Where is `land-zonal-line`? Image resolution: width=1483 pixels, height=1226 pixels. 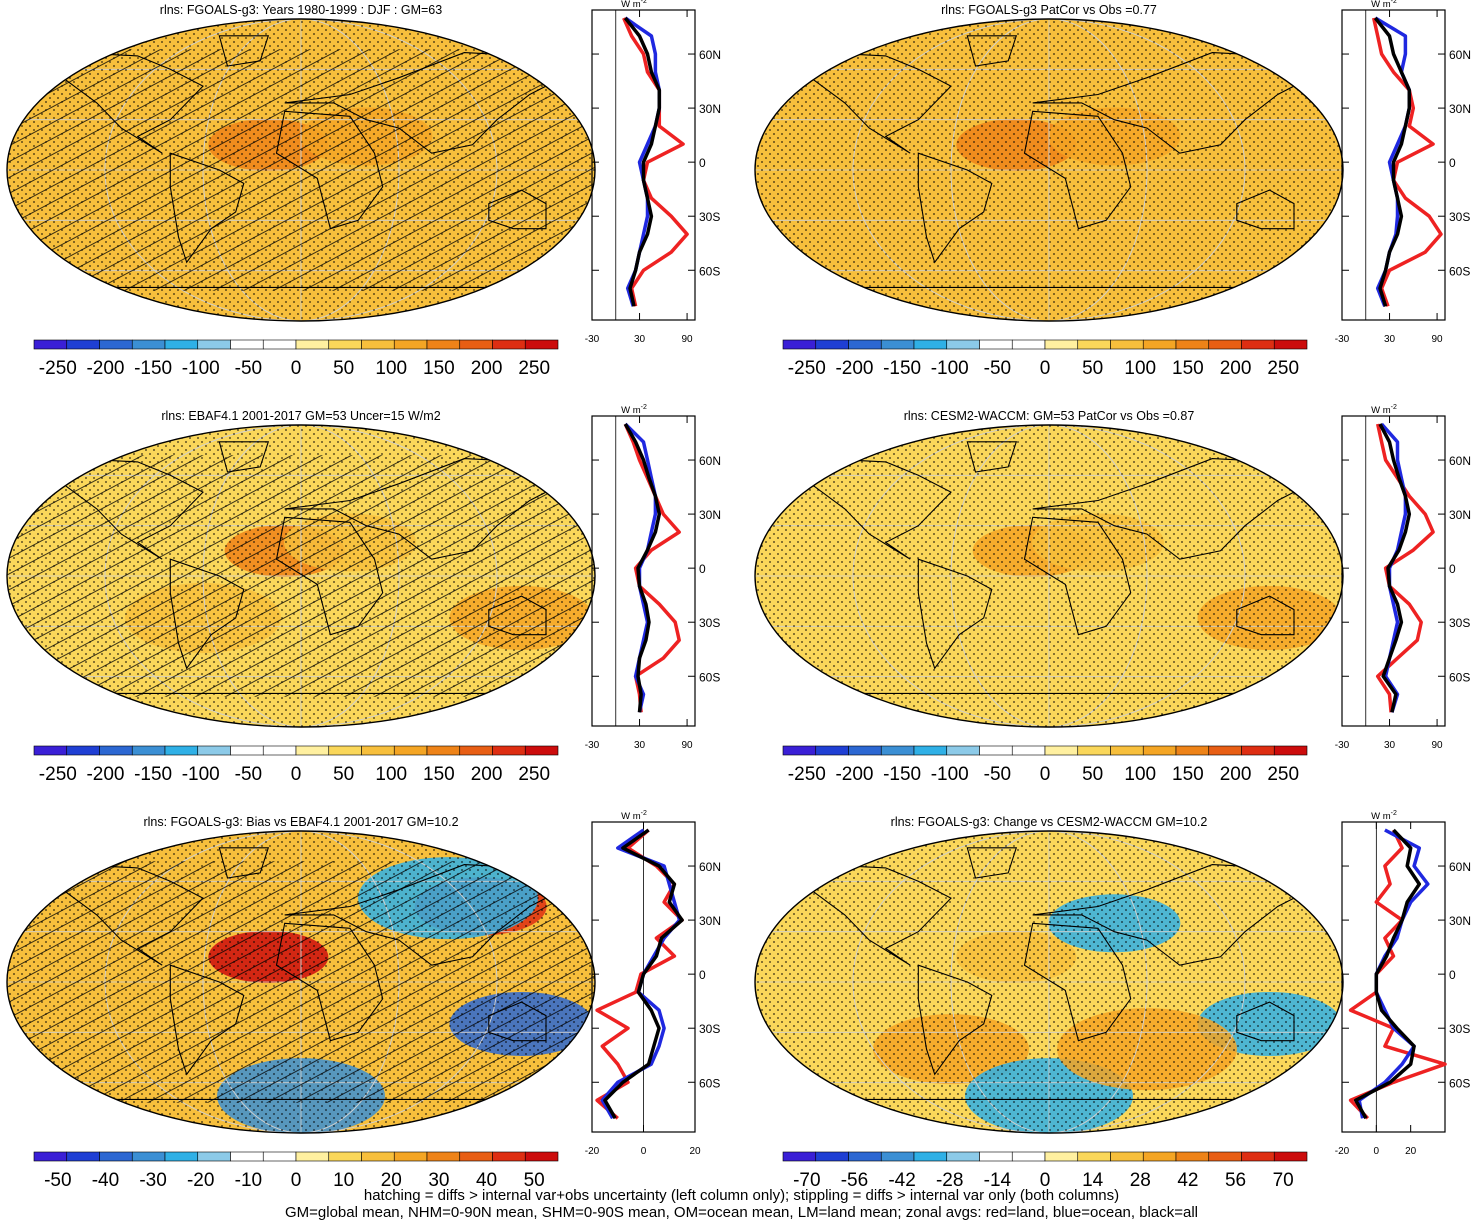
land-zonal-line is located at coordinates (652, 568).